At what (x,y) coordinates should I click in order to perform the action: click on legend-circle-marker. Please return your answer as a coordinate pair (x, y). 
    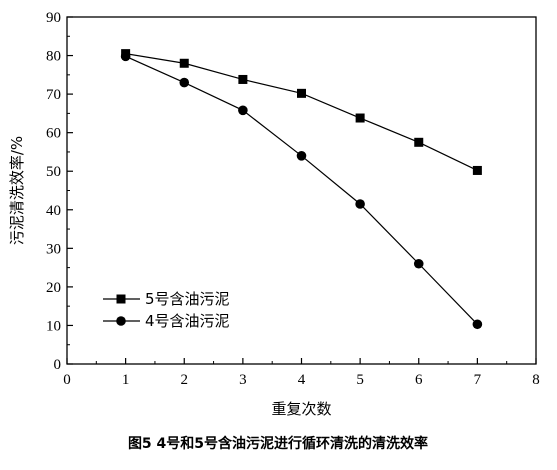
    Looking at the image, I should click on (121, 321).